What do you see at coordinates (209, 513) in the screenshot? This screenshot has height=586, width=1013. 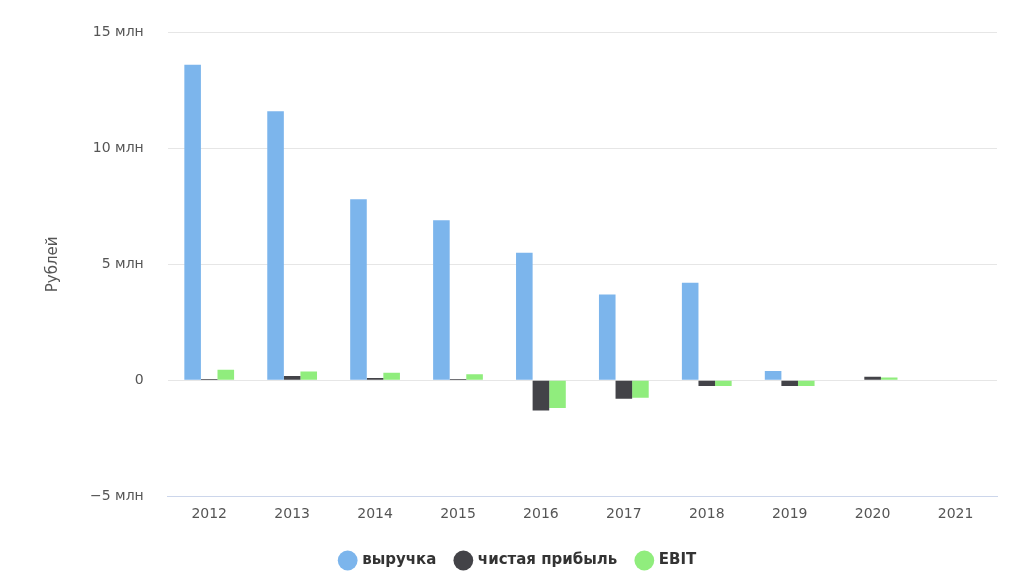 I see `x-tick-label: 2012` at bounding box center [209, 513].